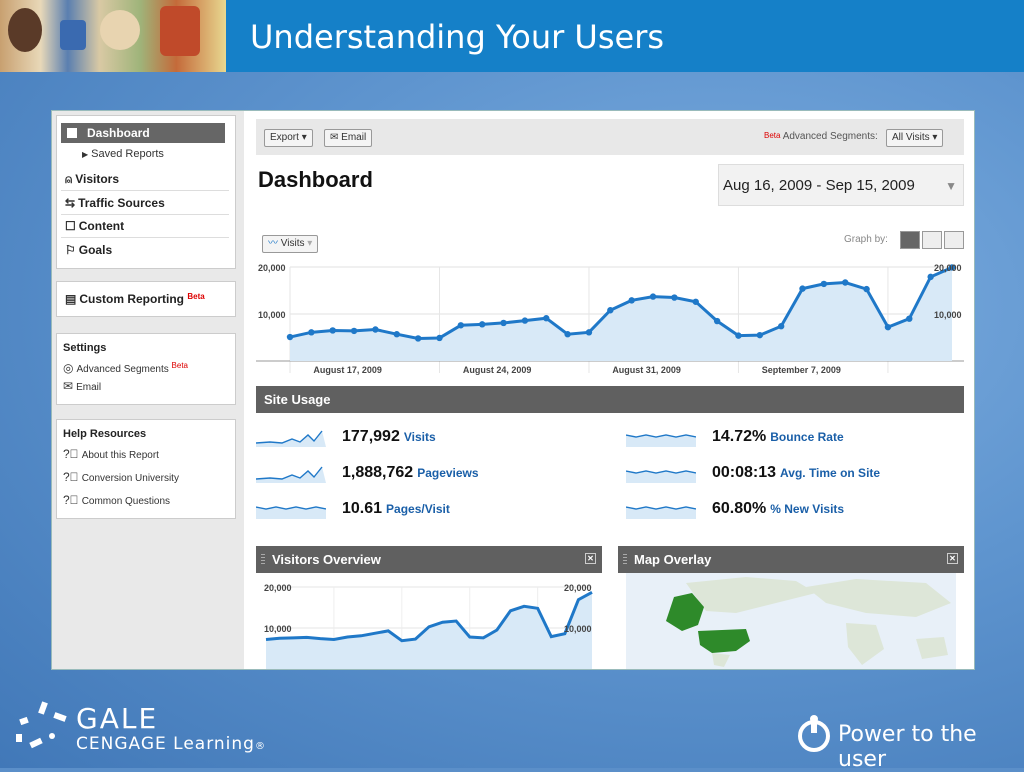  What do you see at coordinates (116, 500) in the screenshot?
I see `help-link-questions: ?⃝ Common Questions` at bounding box center [116, 500].